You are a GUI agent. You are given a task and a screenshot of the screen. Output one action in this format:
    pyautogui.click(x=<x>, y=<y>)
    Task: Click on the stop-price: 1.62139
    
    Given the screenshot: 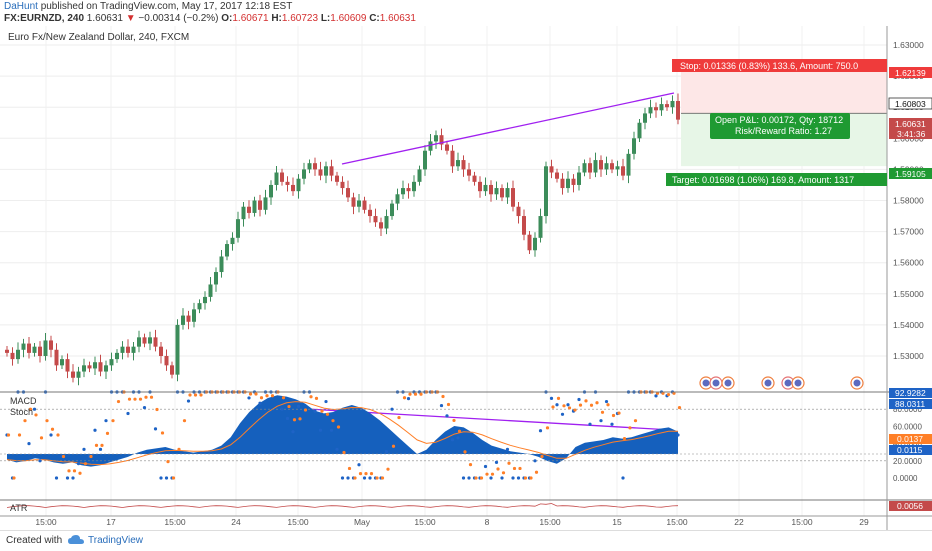 What is the action you would take?
    pyautogui.click(x=910, y=73)
    